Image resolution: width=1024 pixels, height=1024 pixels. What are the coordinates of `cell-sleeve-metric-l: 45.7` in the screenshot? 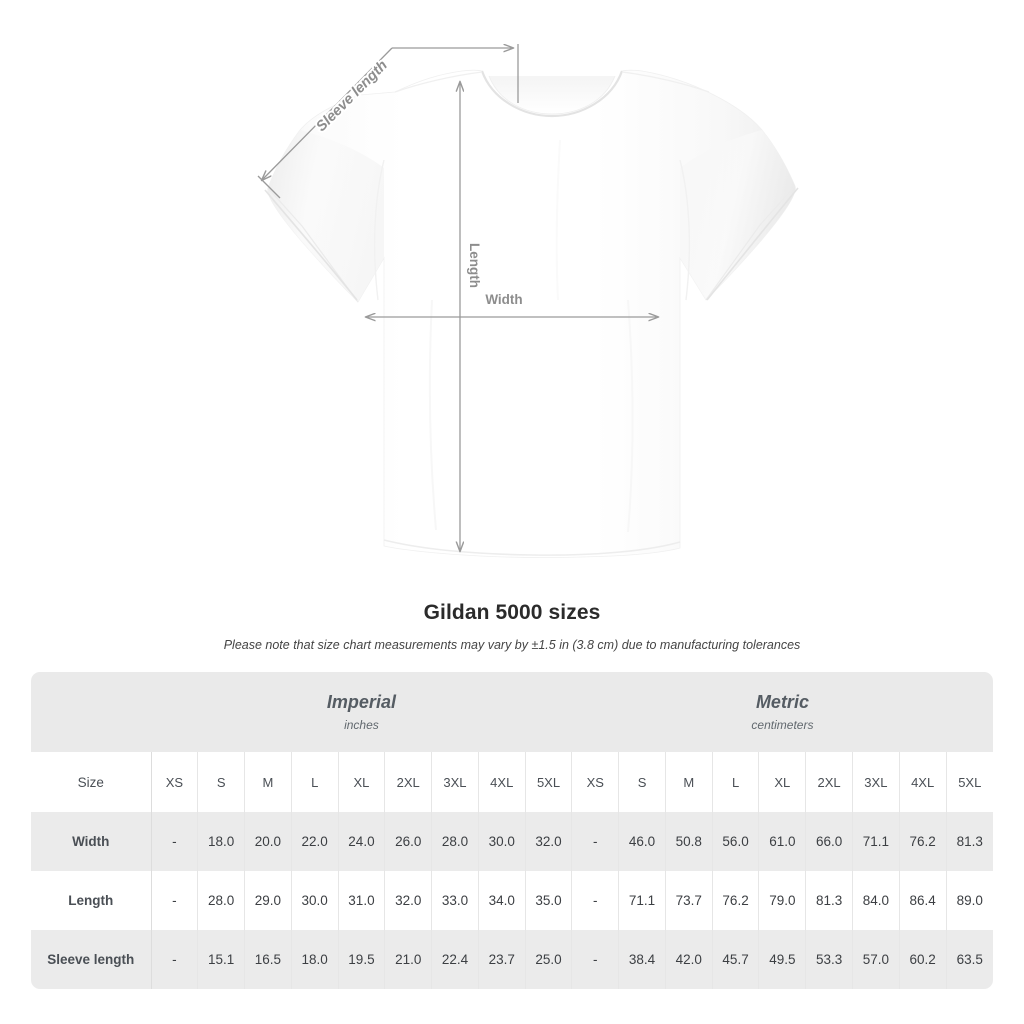 It's located at (736, 959).